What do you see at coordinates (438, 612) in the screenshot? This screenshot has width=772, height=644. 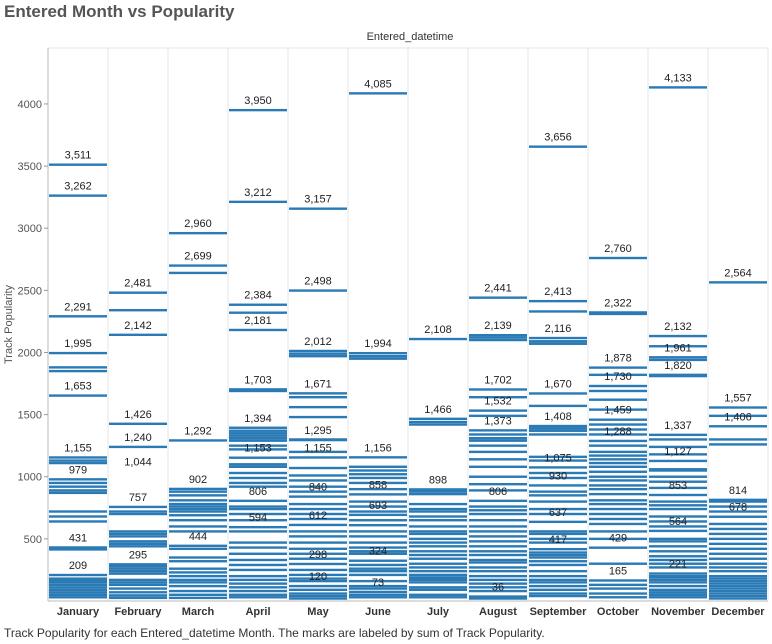 I see `x-tick-label: July` at bounding box center [438, 612].